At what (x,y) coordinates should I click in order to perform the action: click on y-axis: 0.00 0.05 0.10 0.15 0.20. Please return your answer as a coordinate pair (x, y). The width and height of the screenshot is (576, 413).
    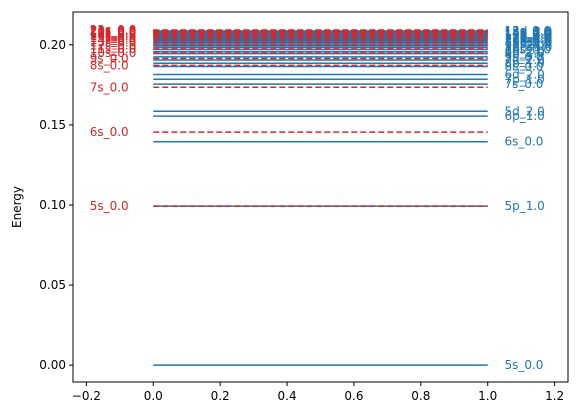
    Looking at the image, I should click on (56, 205).